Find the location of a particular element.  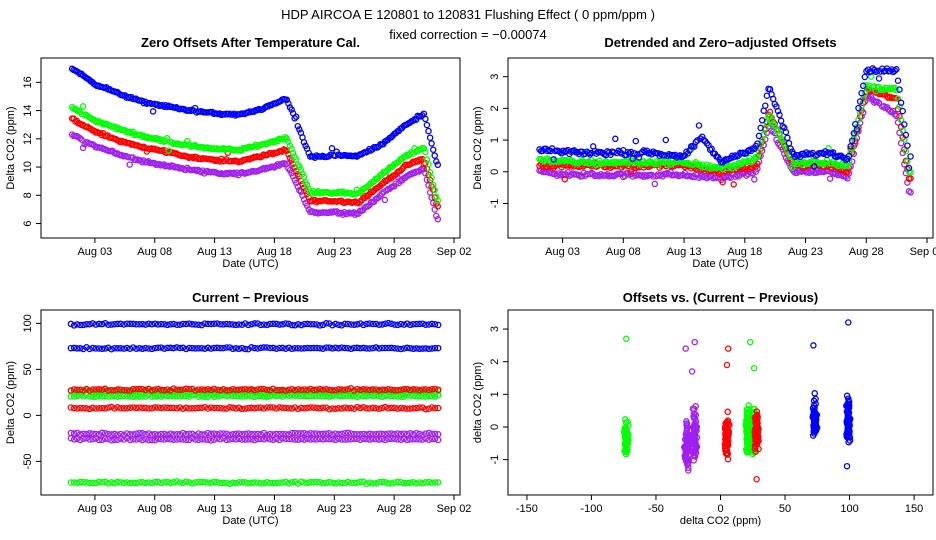

y-tick-label: 10 is located at coordinates (28, 167).